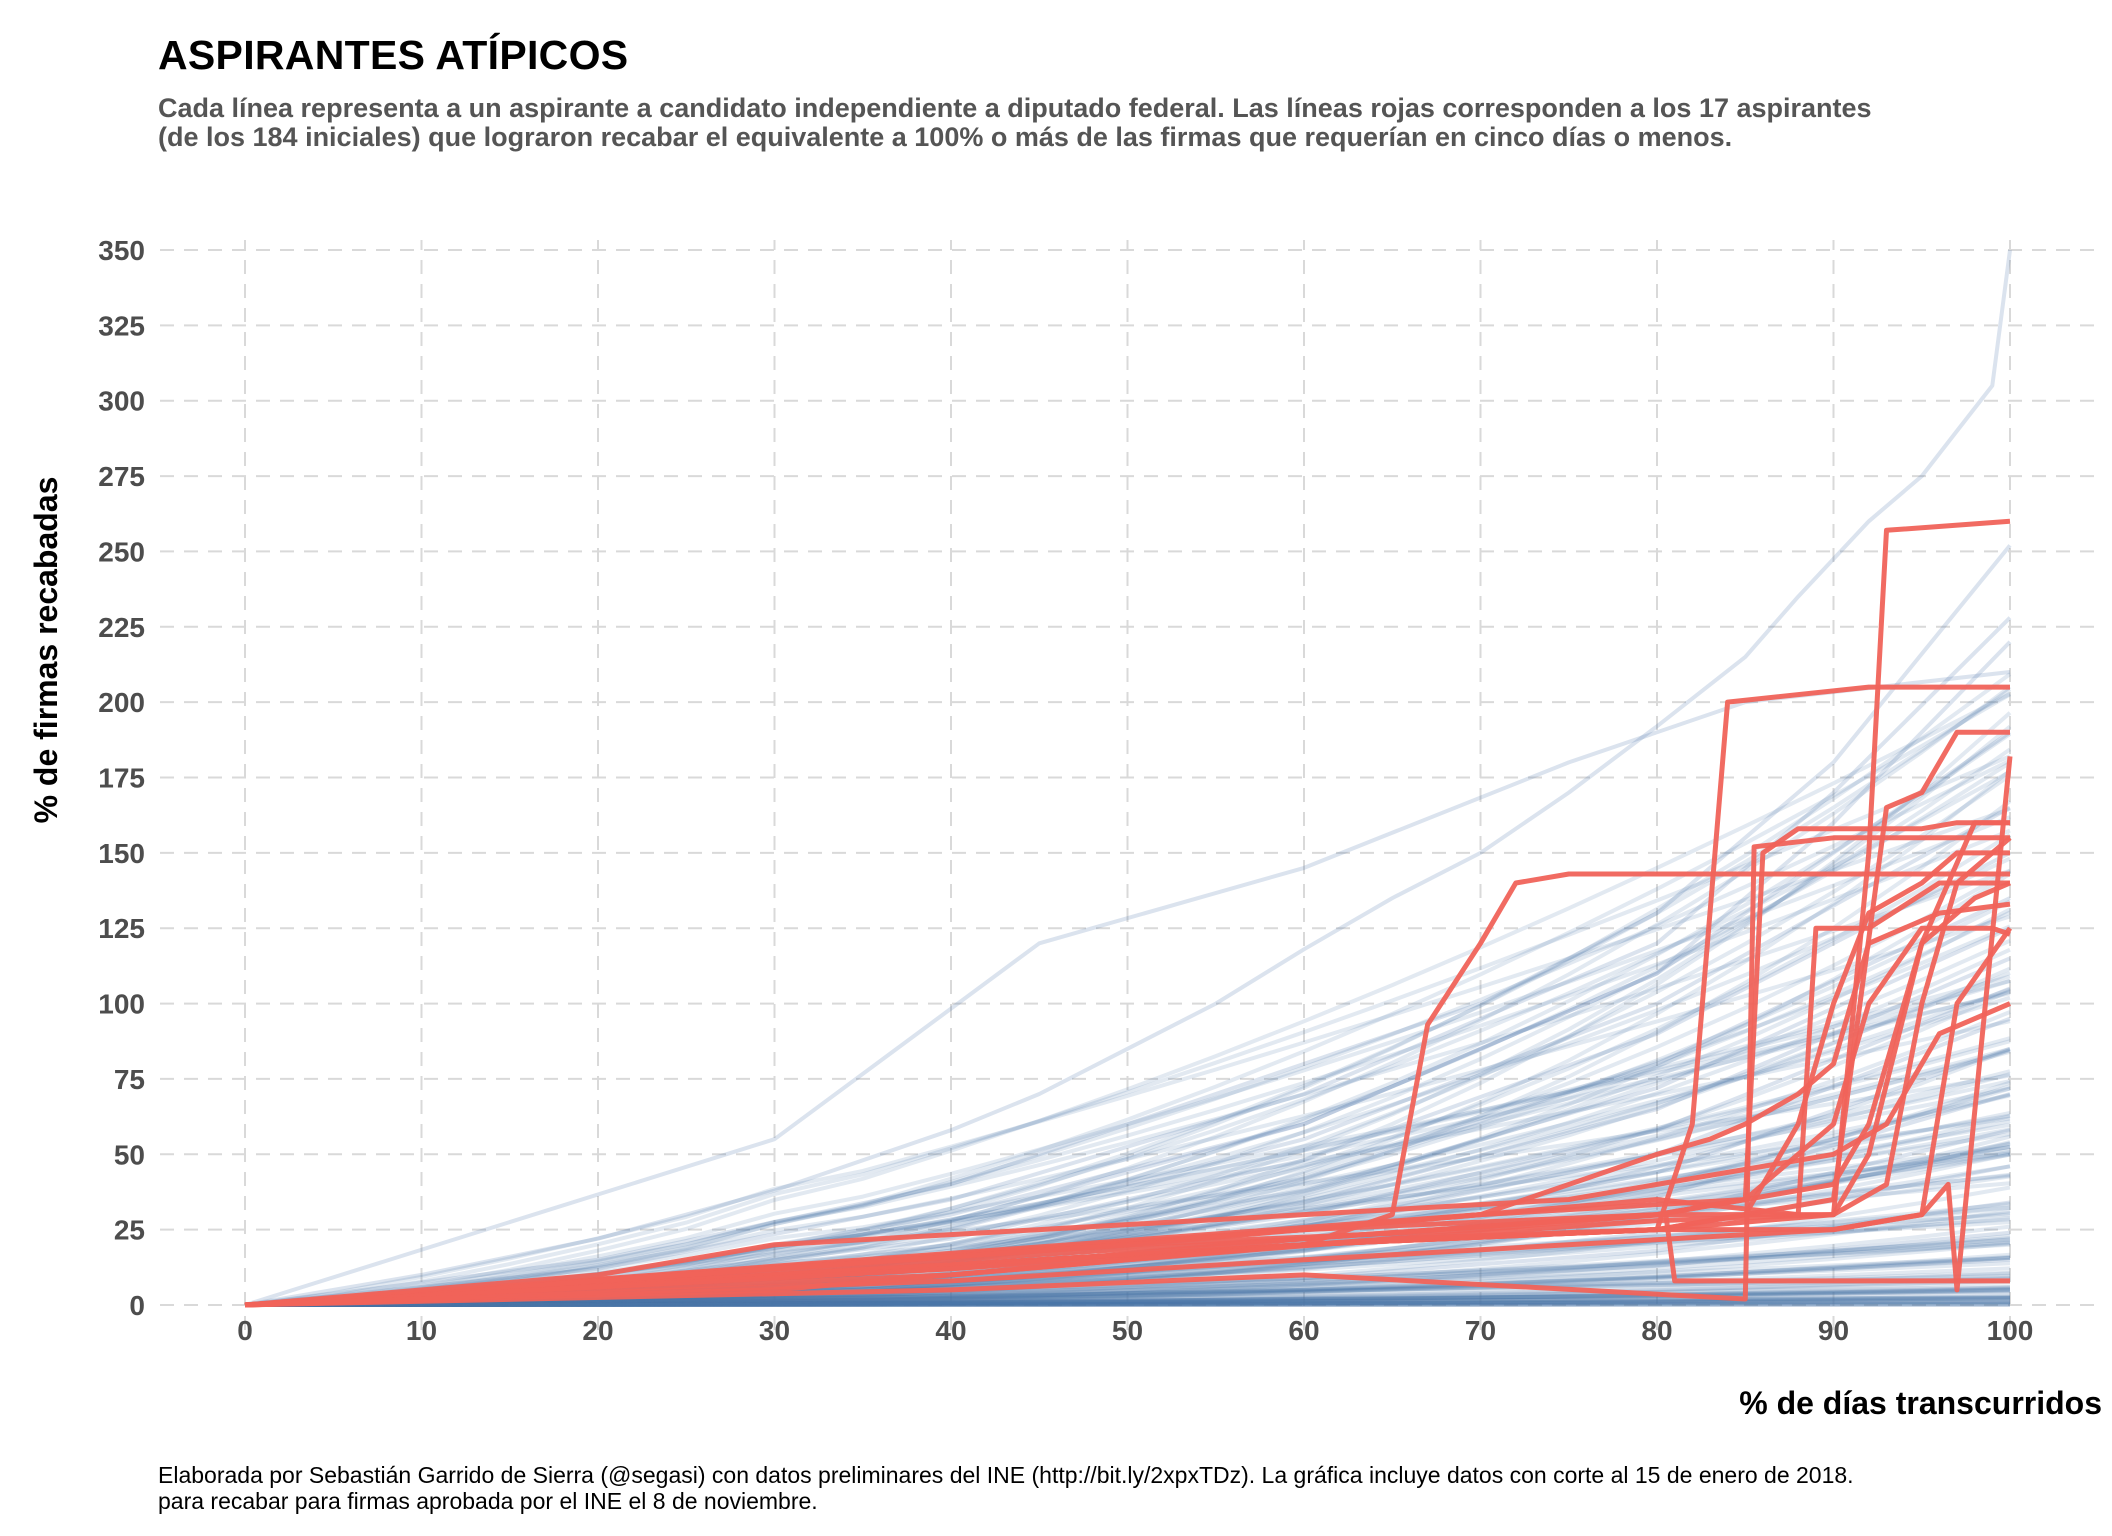  I want to click on y-axis-ticks: 0 25 50 75 100 125 150 175 200 225 250 275 300 325 350, so click(121, 778).